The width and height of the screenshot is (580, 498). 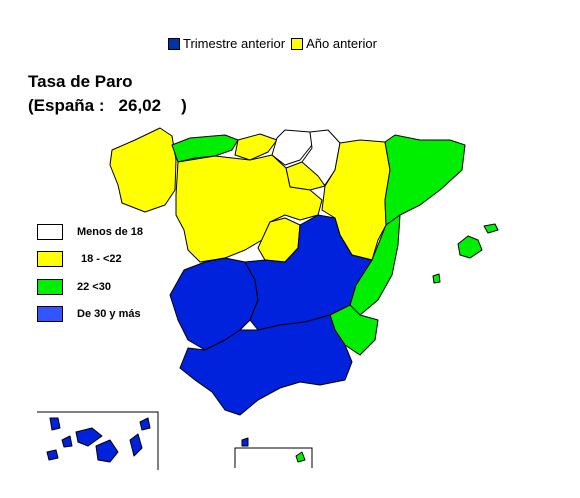 I want to click on legend-label: De 30 y más, so click(x=109, y=314).